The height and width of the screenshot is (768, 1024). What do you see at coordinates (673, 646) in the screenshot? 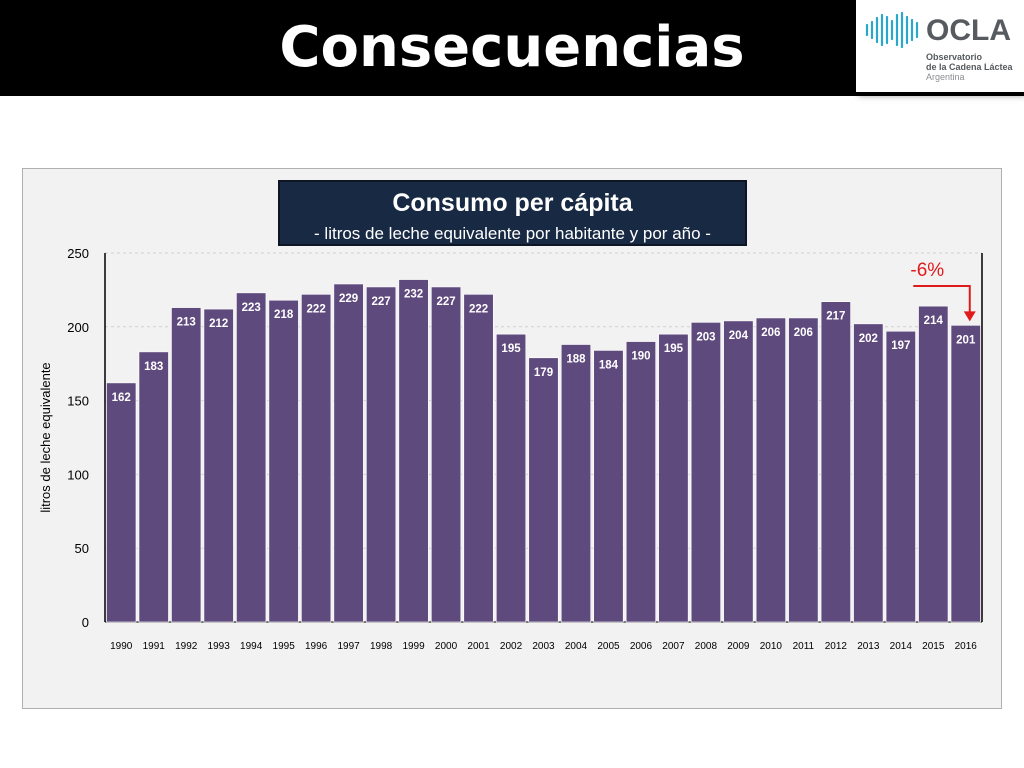
I see `x-tick-label: 2007` at bounding box center [673, 646].